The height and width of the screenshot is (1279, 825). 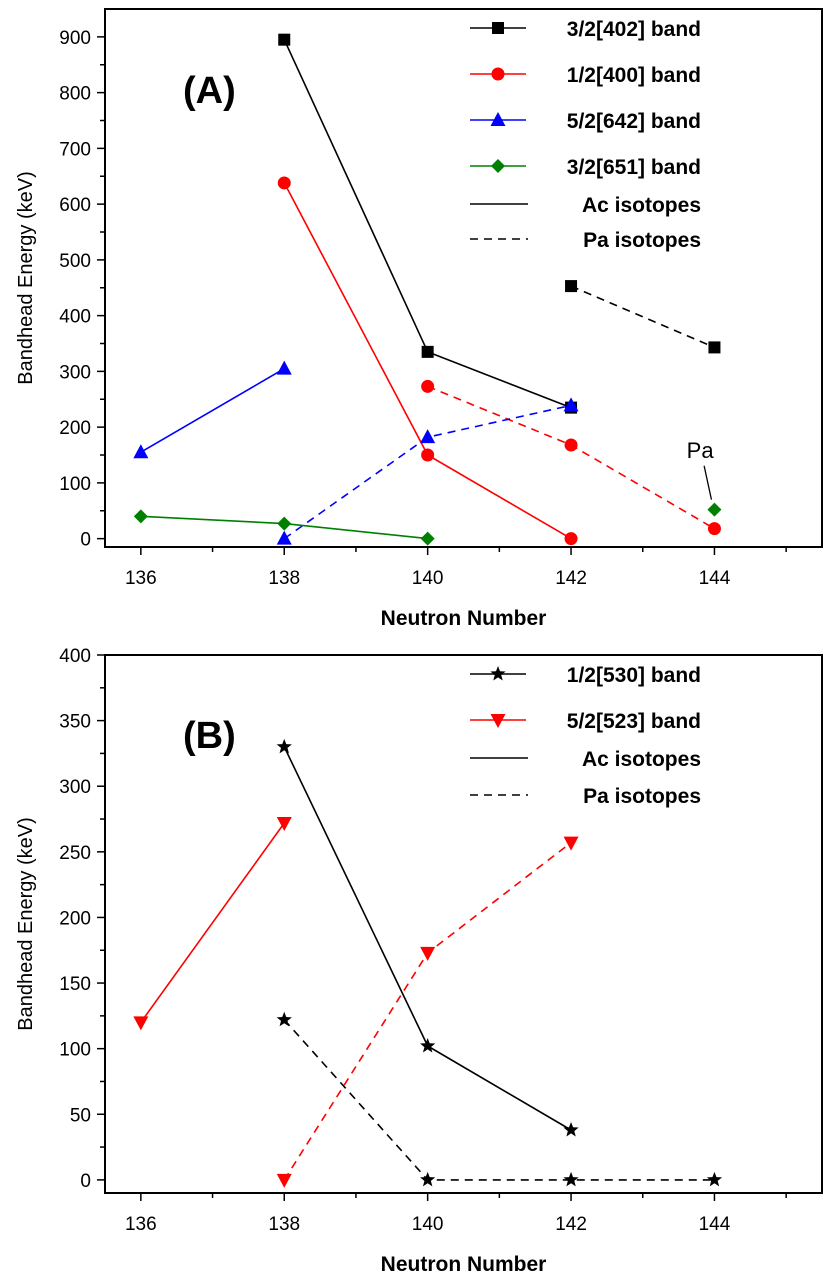 I want to click on panel-label: (B), so click(x=209, y=736).